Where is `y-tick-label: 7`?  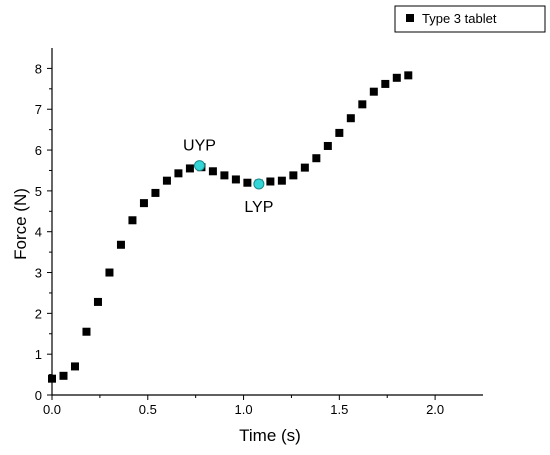 y-tick-label: 7 is located at coordinates (38, 109).